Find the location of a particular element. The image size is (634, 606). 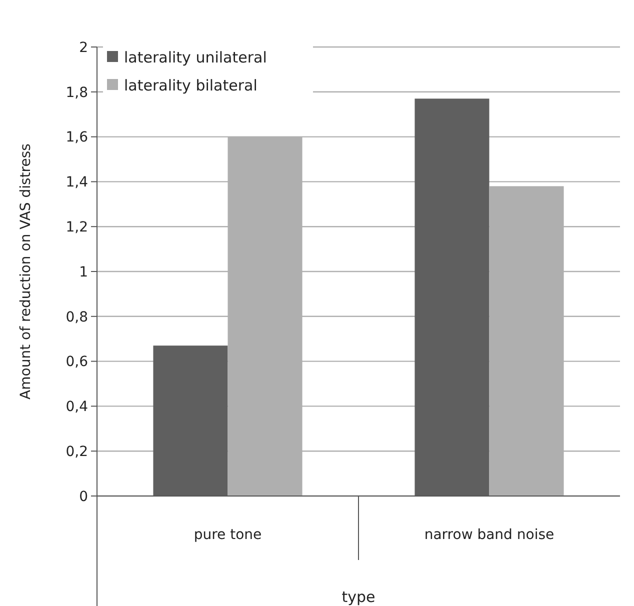

y-tick-label: 0,4 is located at coordinates (77, 407).